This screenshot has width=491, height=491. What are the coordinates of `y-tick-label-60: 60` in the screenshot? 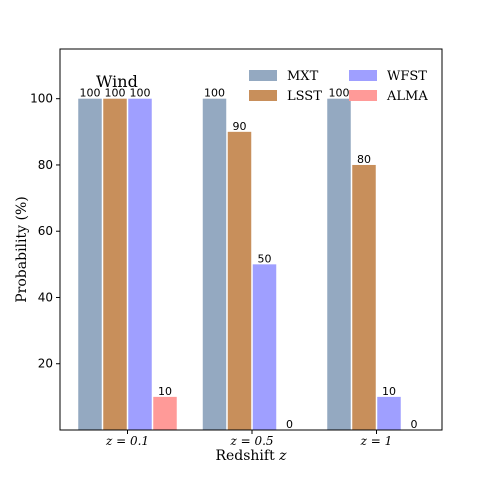 It's located at (45, 231).